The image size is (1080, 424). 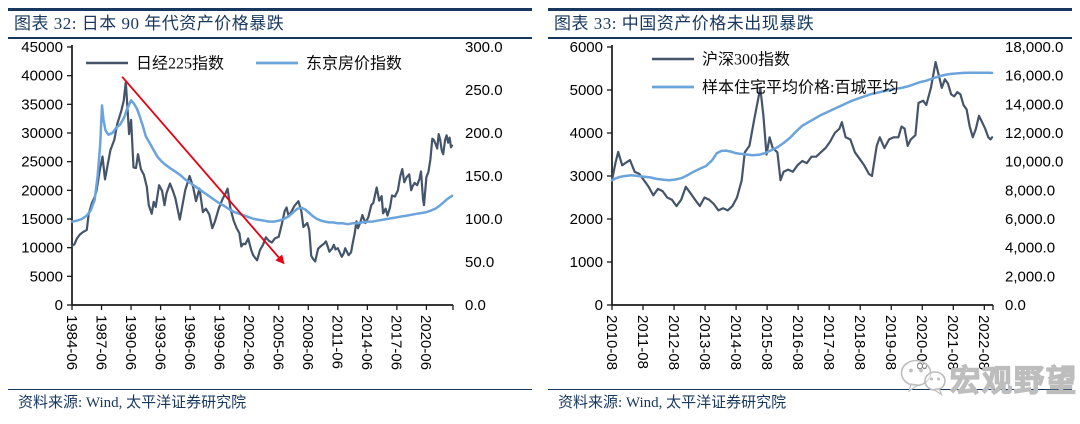 I want to click on right-axis-tick-label: 14,000.0, so click(x=1034, y=104).